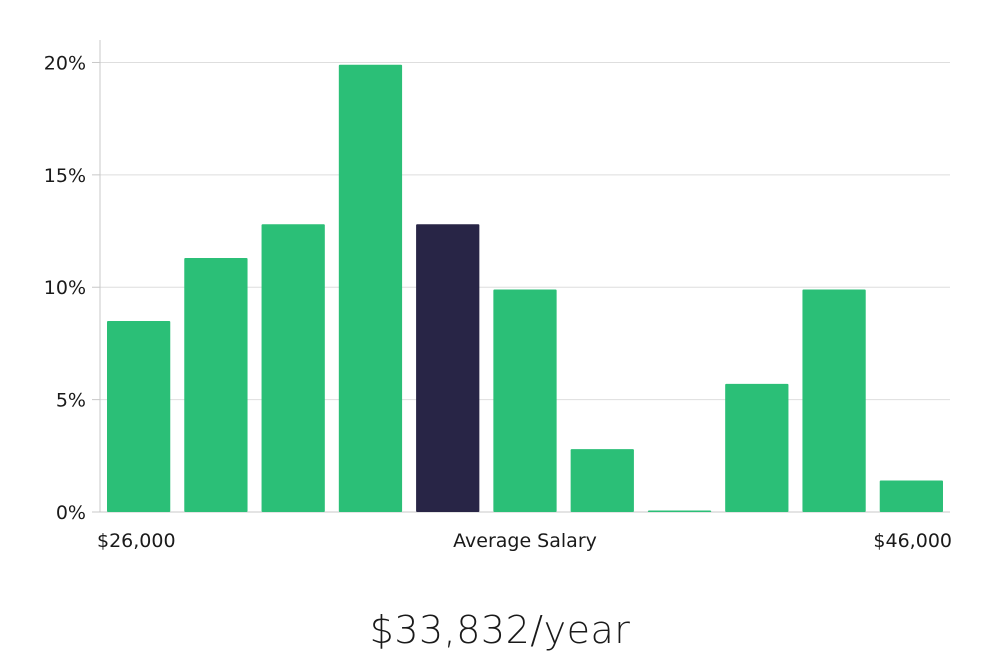 The width and height of the screenshot is (1000, 660). I want to click on y-tick-labels: 0% 5% 10% 15% 20%, so click(65, 288).